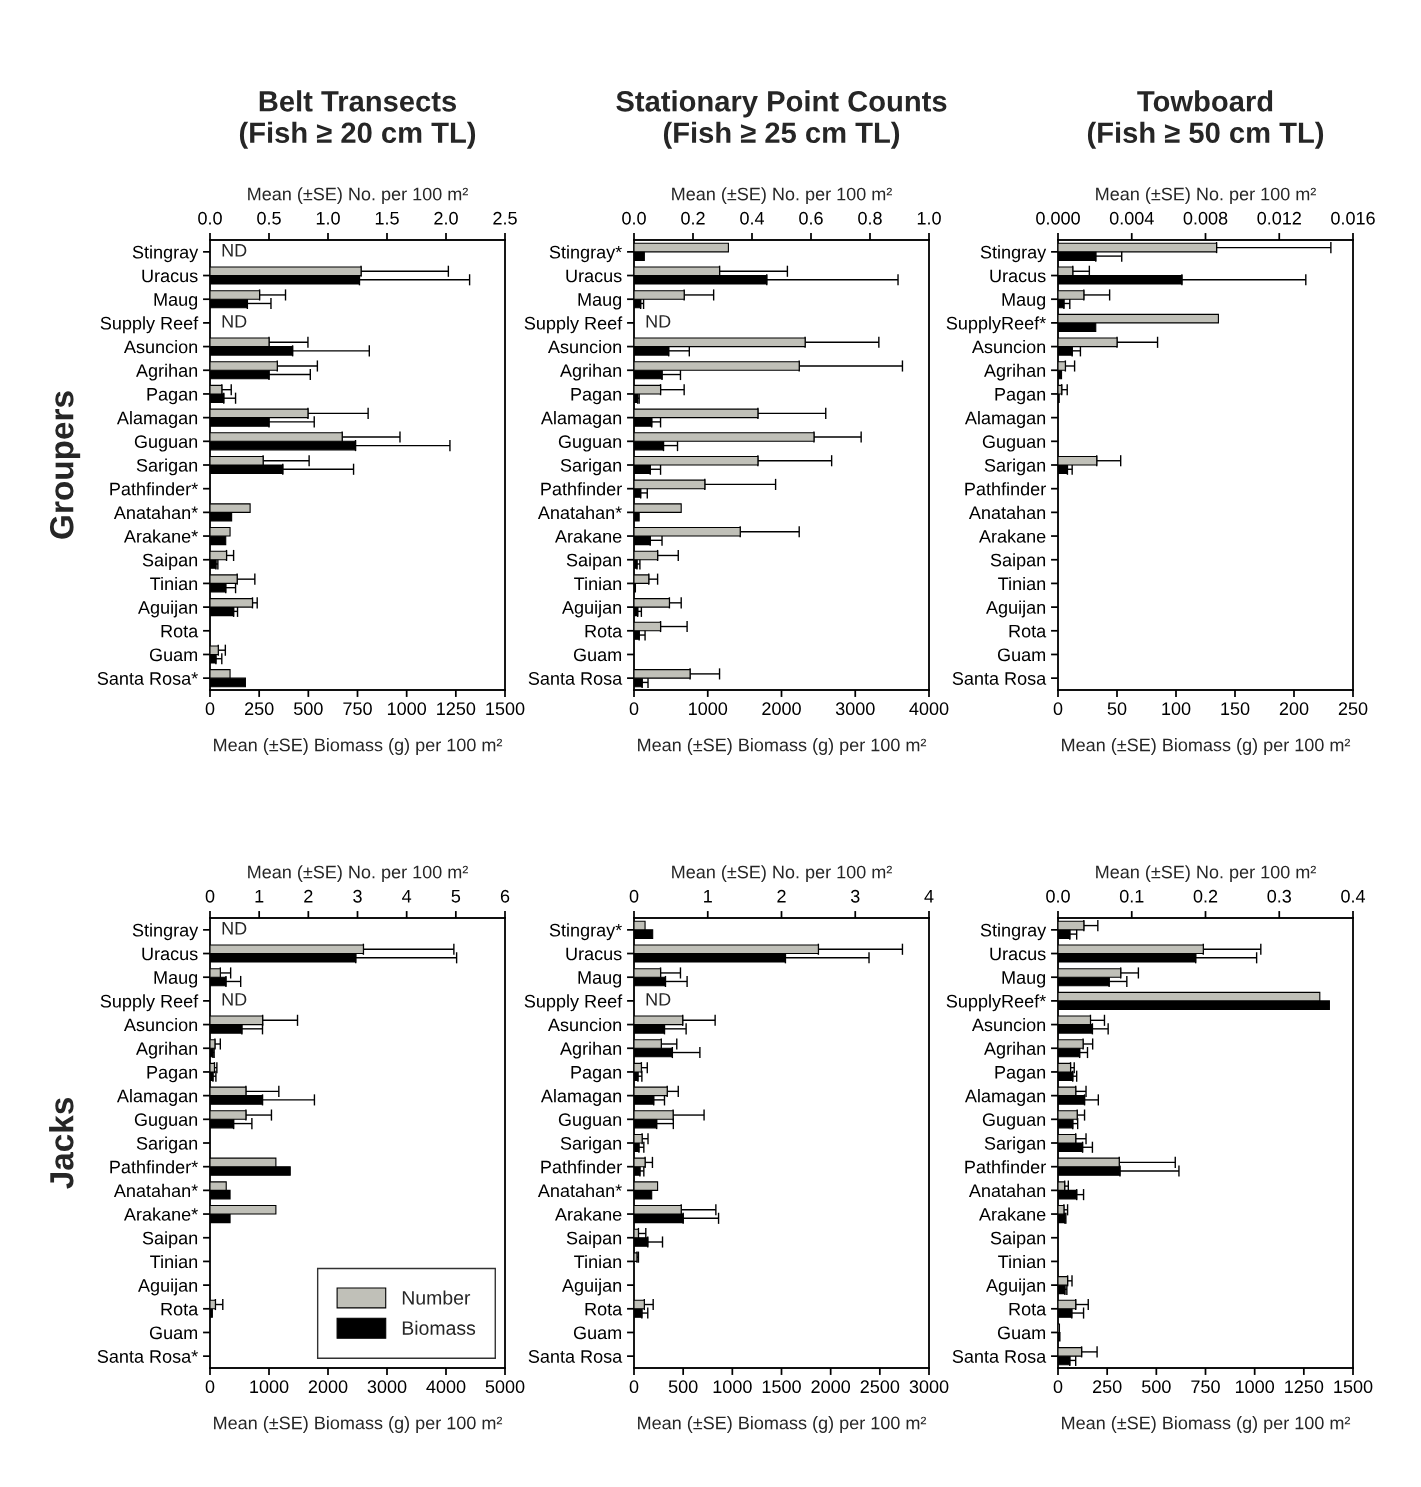  What do you see at coordinates (61, 1143) in the screenshot?
I see `y-axis-title: Jacks` at bounding box center [61, 1143].